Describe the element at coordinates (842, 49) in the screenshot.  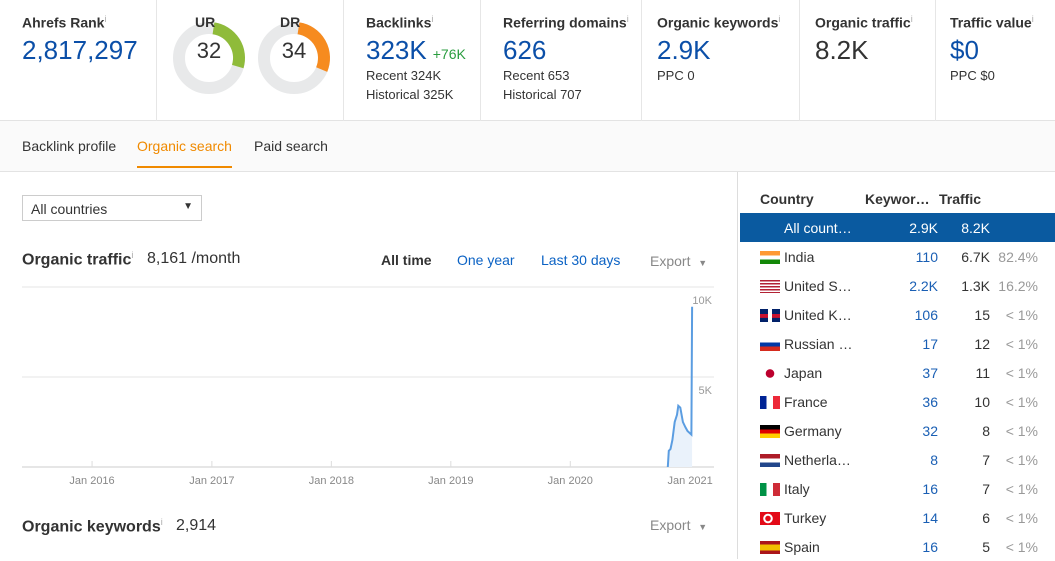
I see `organic-traffic-value: 8.2K` at that location.